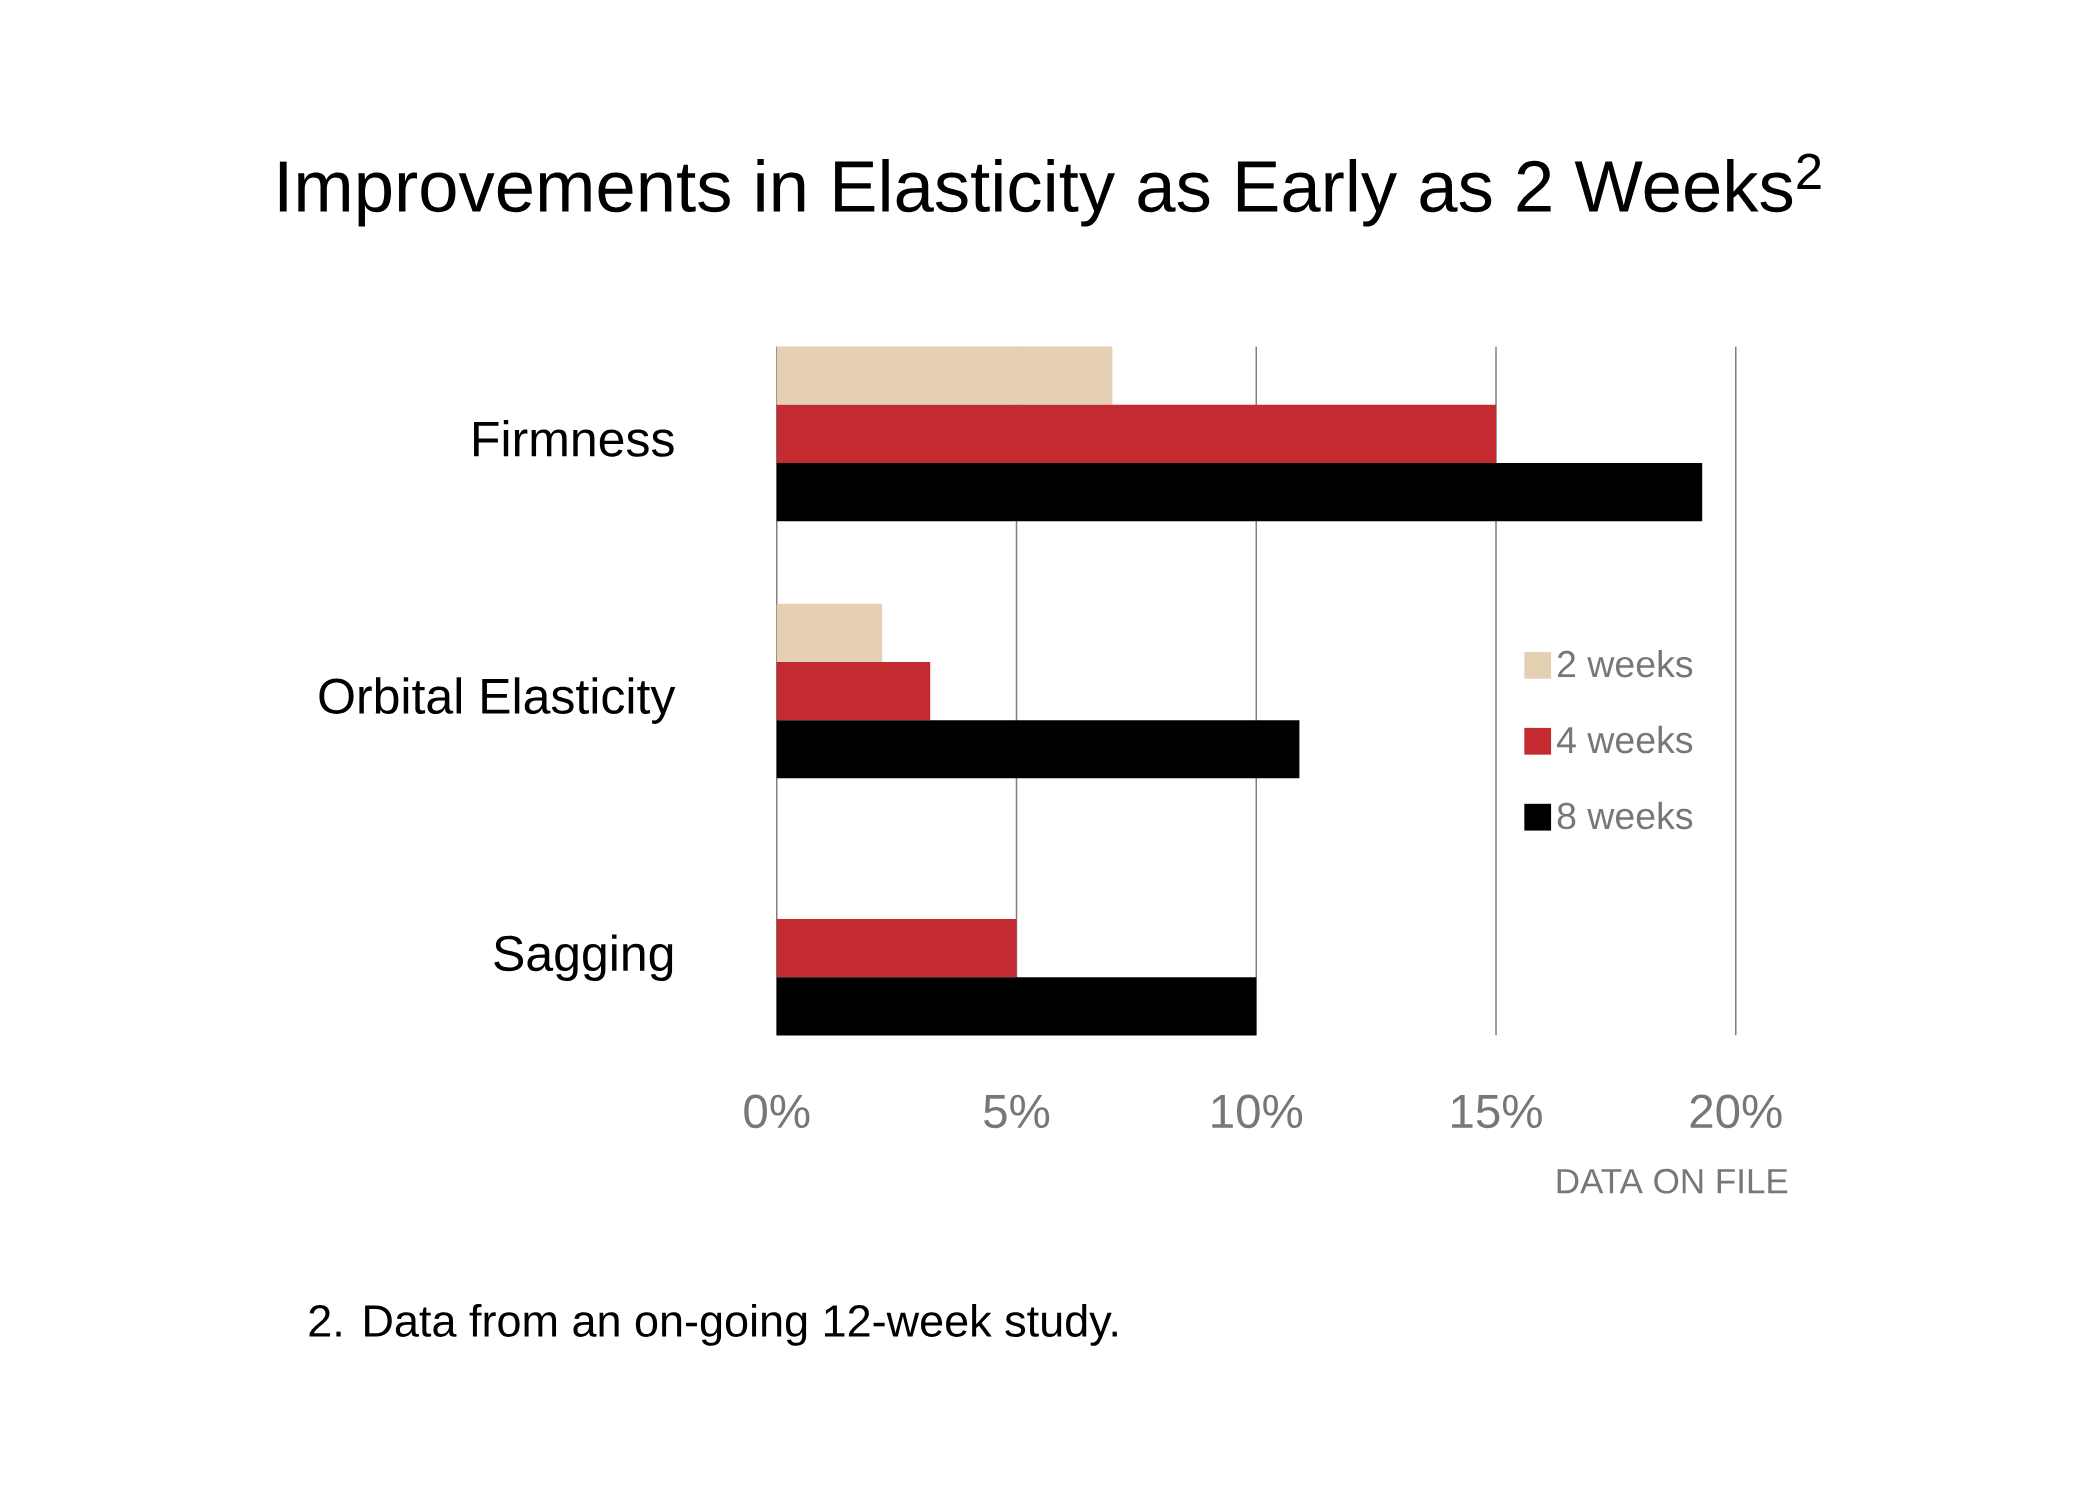 The width and height of the screenshot is (2100, 1500). What do you see at coordinates (497, 700) in the screenshot?
I see `y-tick-label: Orbital Elasticity` at bounding box center [497, 700].